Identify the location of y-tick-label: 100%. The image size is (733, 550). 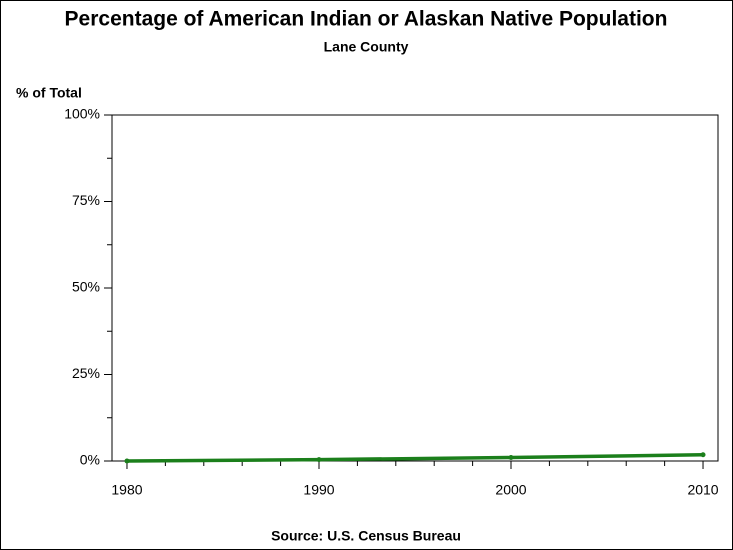
(82, 114).